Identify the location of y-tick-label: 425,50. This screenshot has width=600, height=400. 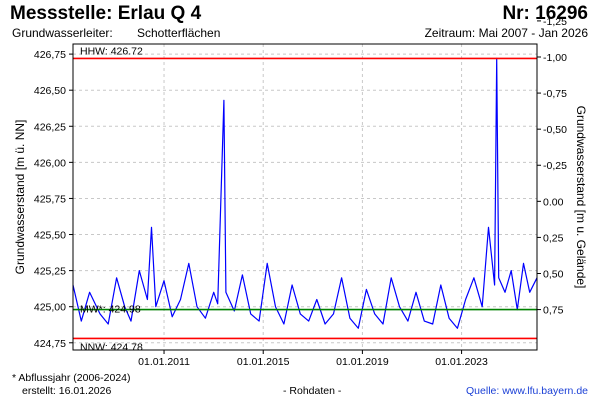
(50, 236).